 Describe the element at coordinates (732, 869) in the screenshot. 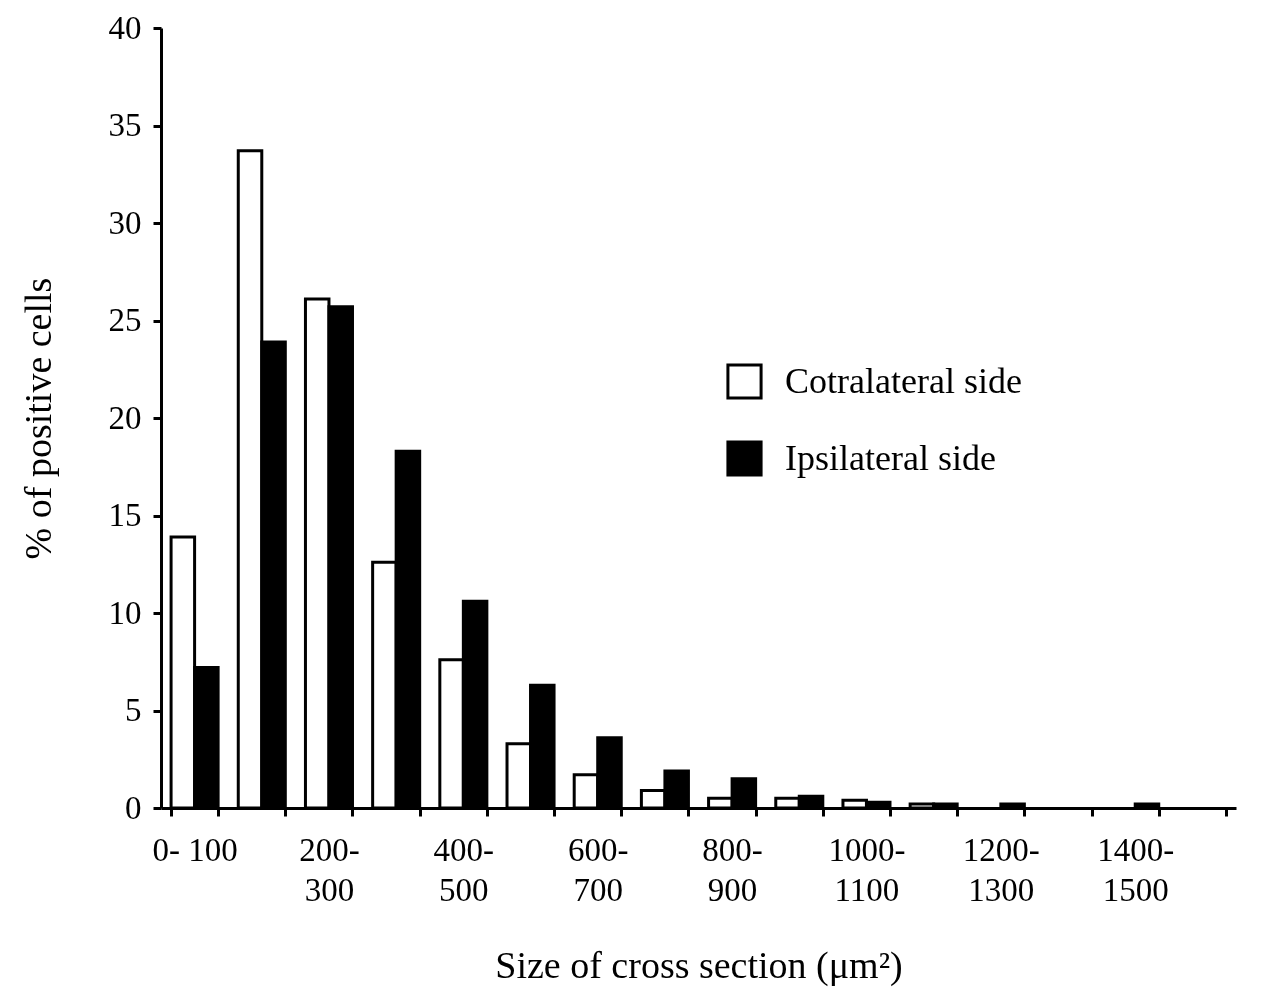

I see `x-tick-label: 800- 900` at that location.